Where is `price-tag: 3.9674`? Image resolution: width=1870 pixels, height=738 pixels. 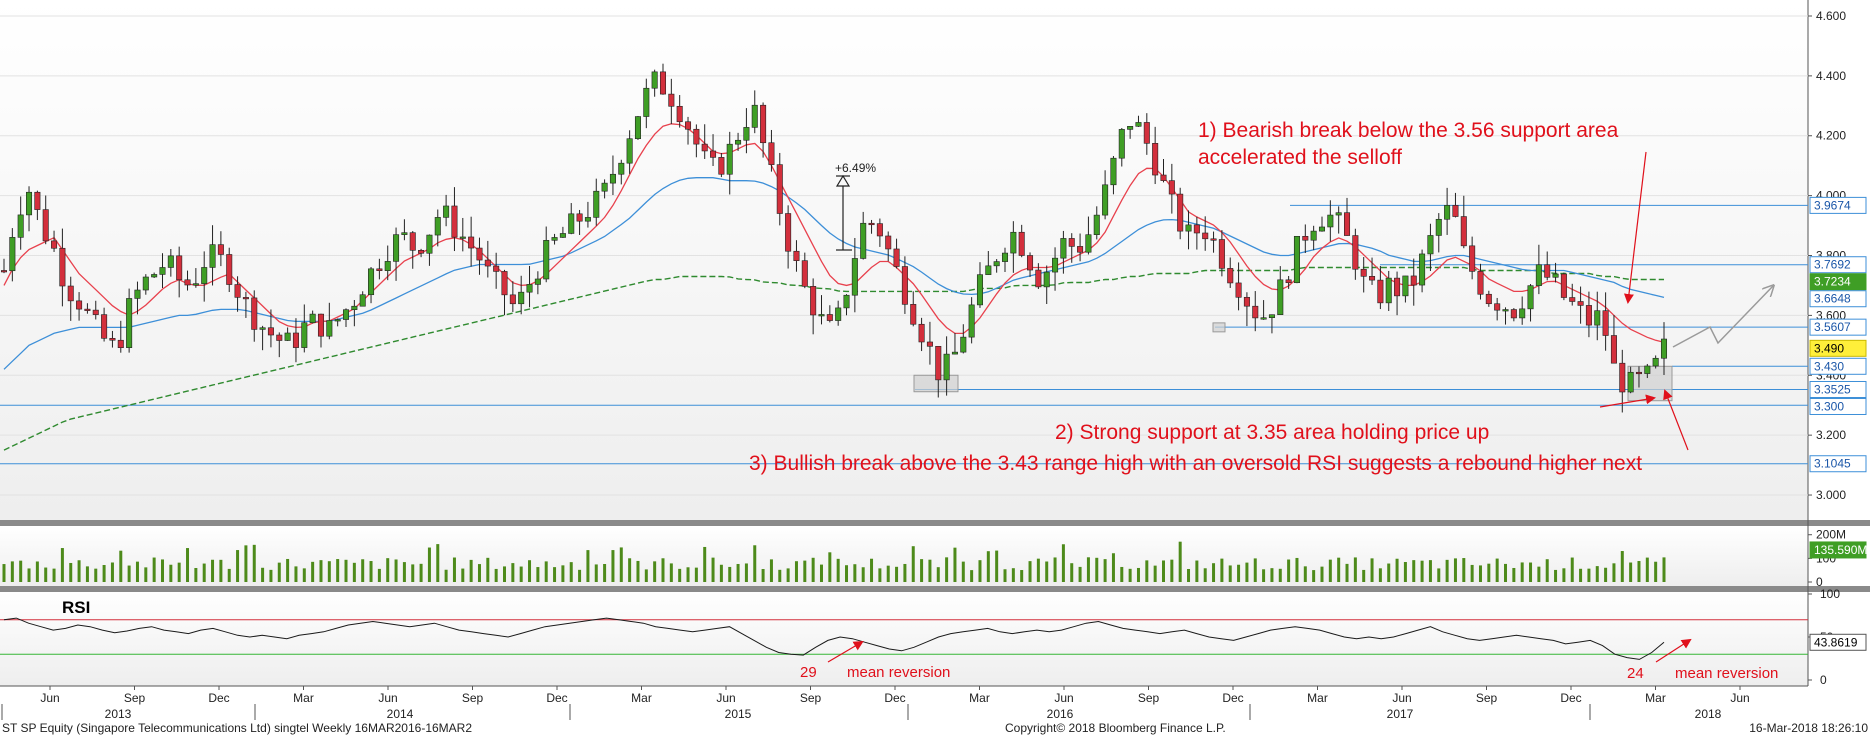 price-tag: 3.9674 is located at coordinates (1832, 205).